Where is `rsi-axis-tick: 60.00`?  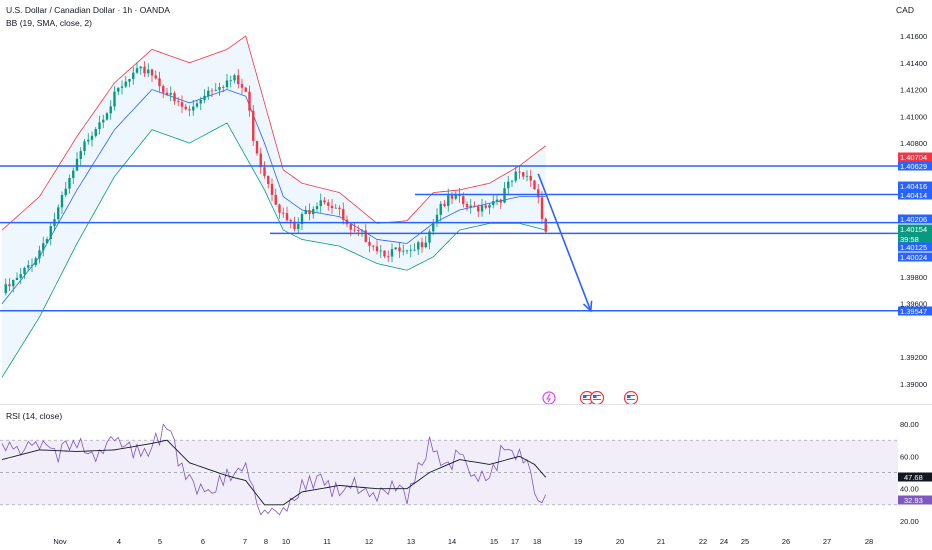
rsi-axis-tick: 60.00 is located at coordinates (909, 456).